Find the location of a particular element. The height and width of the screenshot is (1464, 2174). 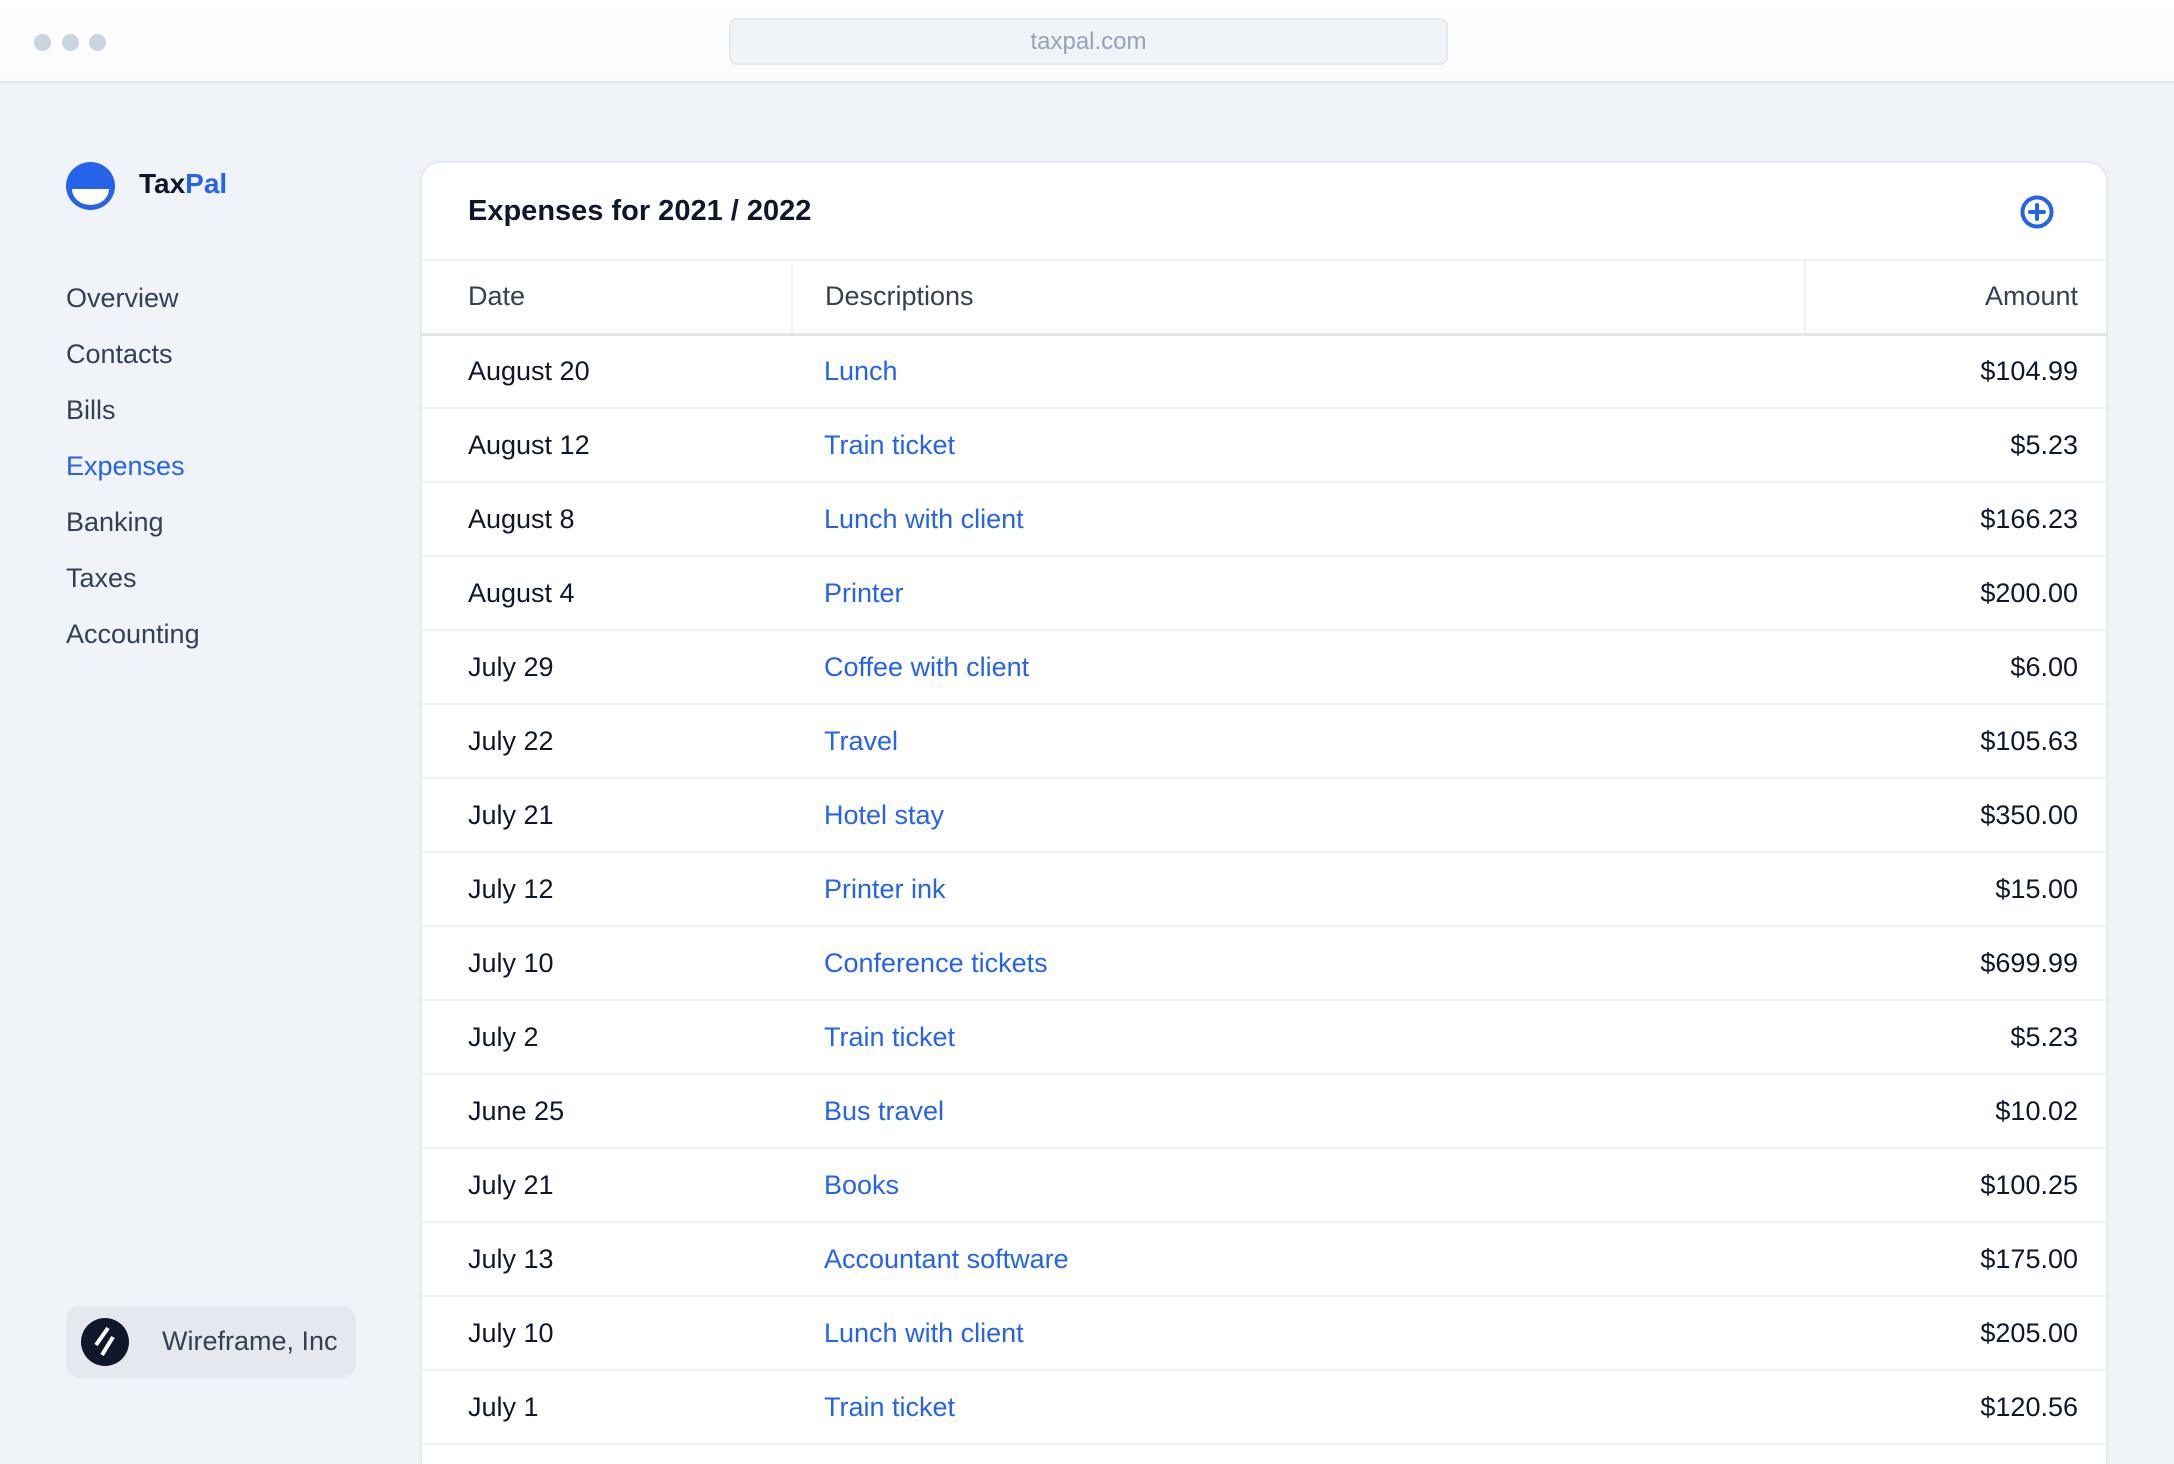

date-cell: June 25 is located at coordinates (607, 1111).